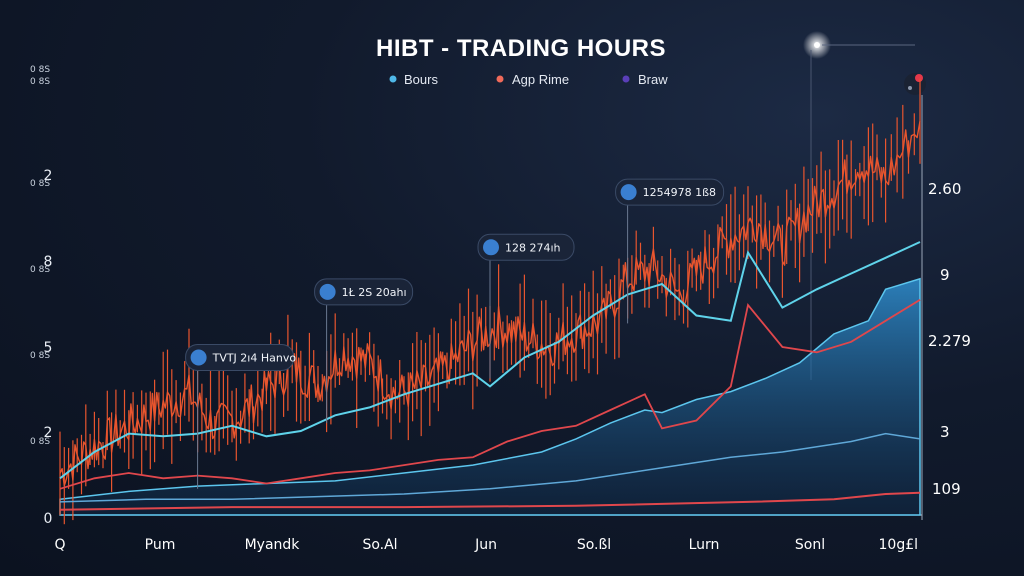  What do you see at coordinates (670, 251) in the screenshot?
I see `callout-4: 1254978 1ß8` at bounding box center [670, 251].